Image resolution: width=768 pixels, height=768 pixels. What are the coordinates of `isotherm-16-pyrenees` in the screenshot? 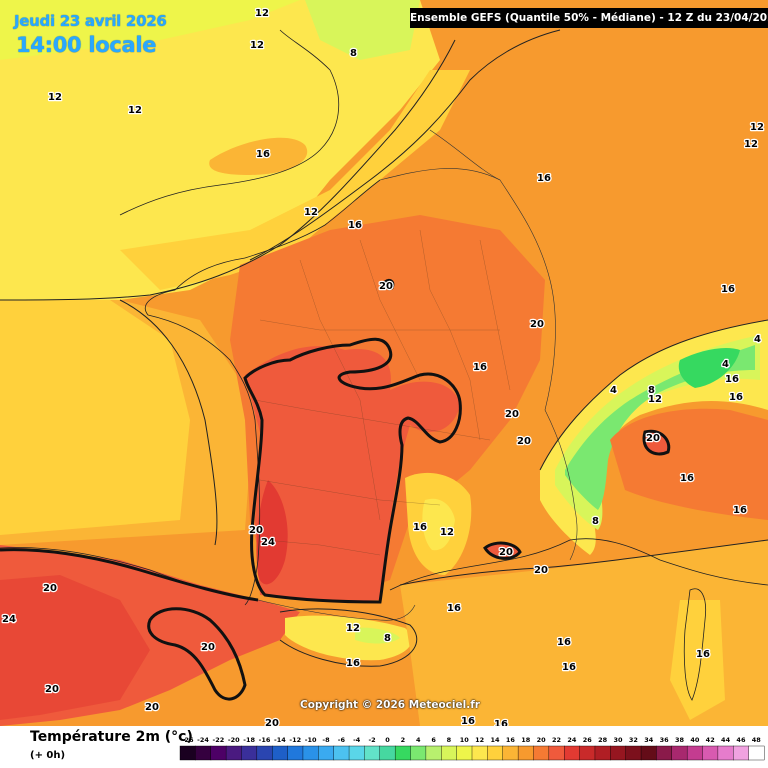 It's located at (348, 637).